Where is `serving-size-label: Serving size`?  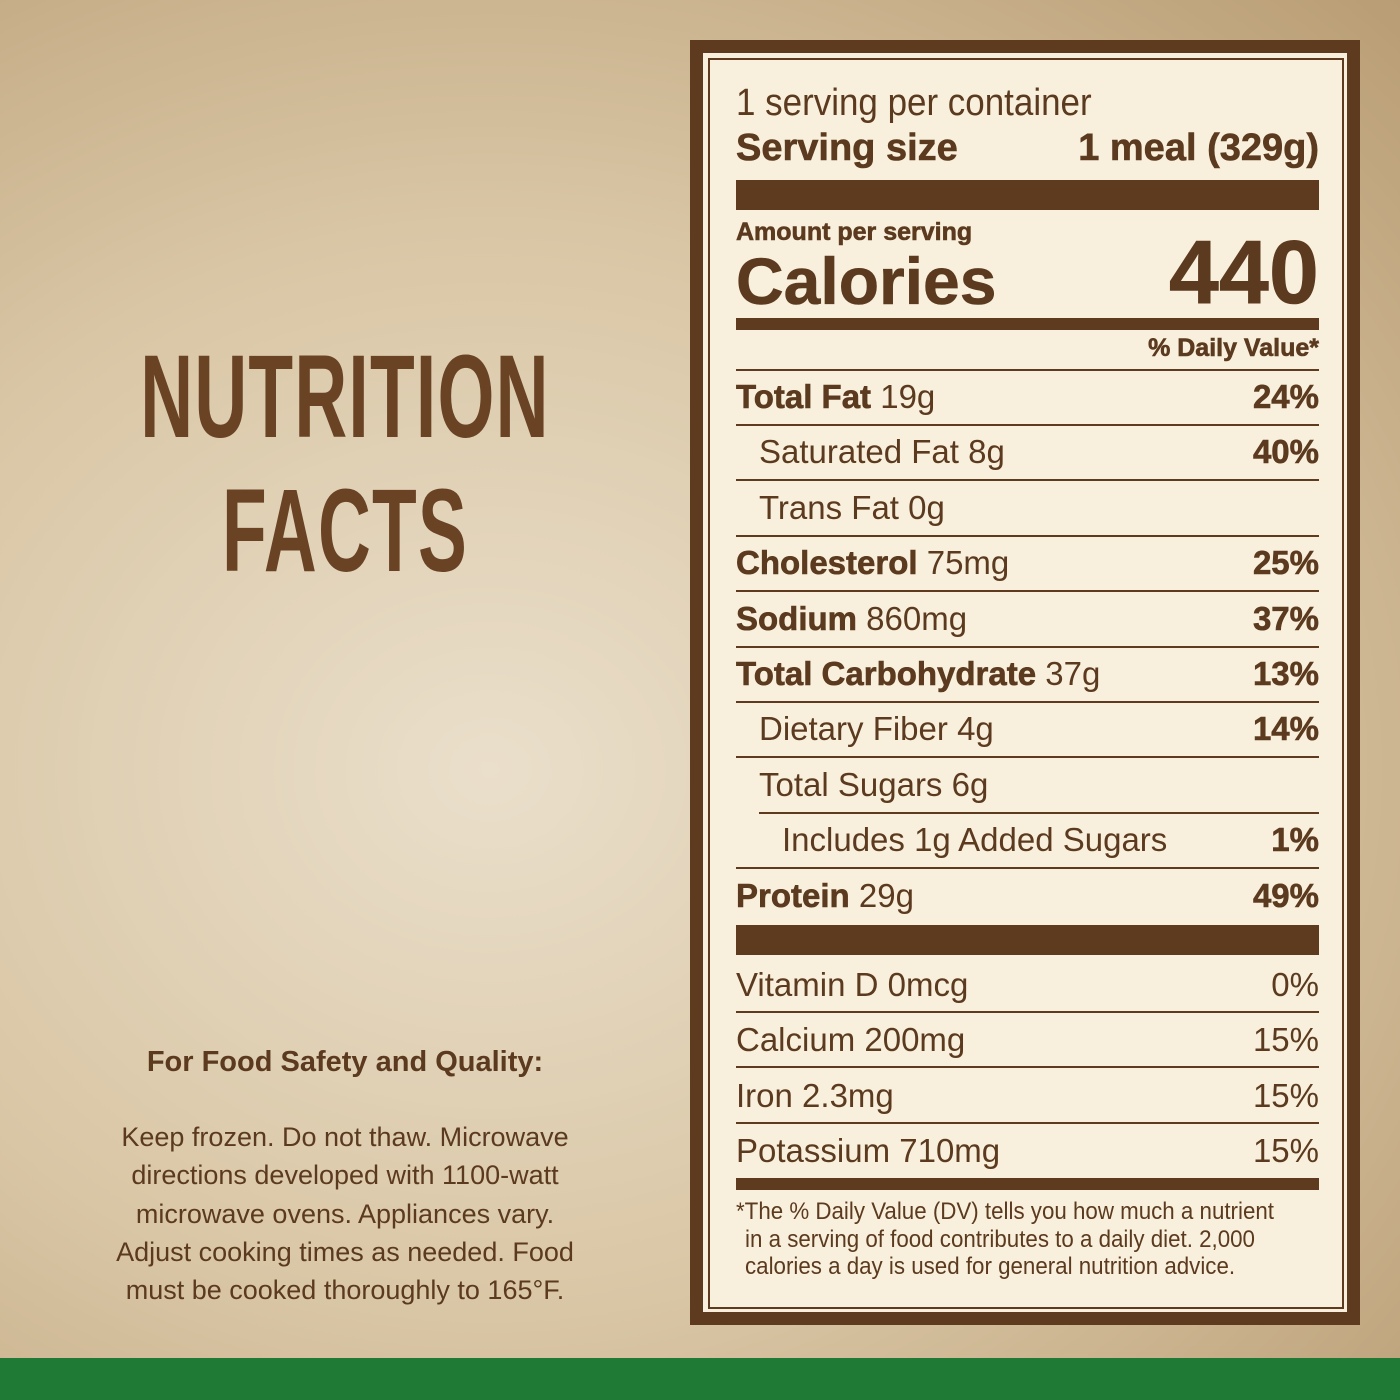
serving-size-label: Serving size is located at coordinates (847, 148).